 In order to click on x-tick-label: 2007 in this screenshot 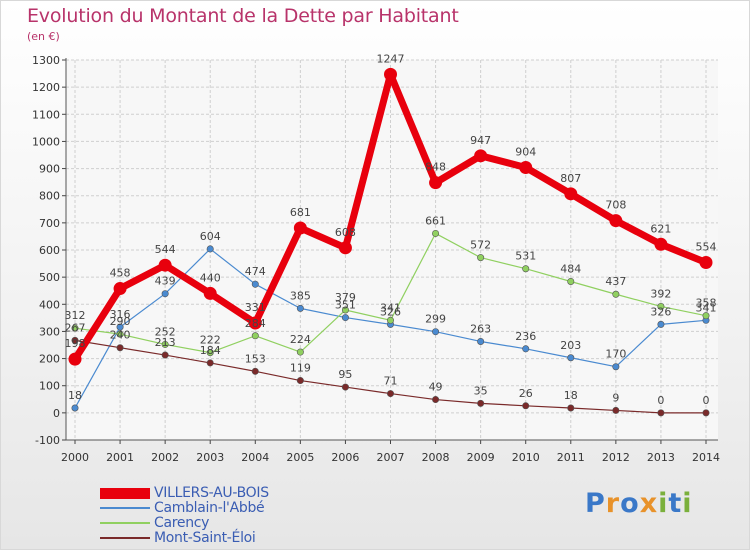, I will do `click(391, 457)`.